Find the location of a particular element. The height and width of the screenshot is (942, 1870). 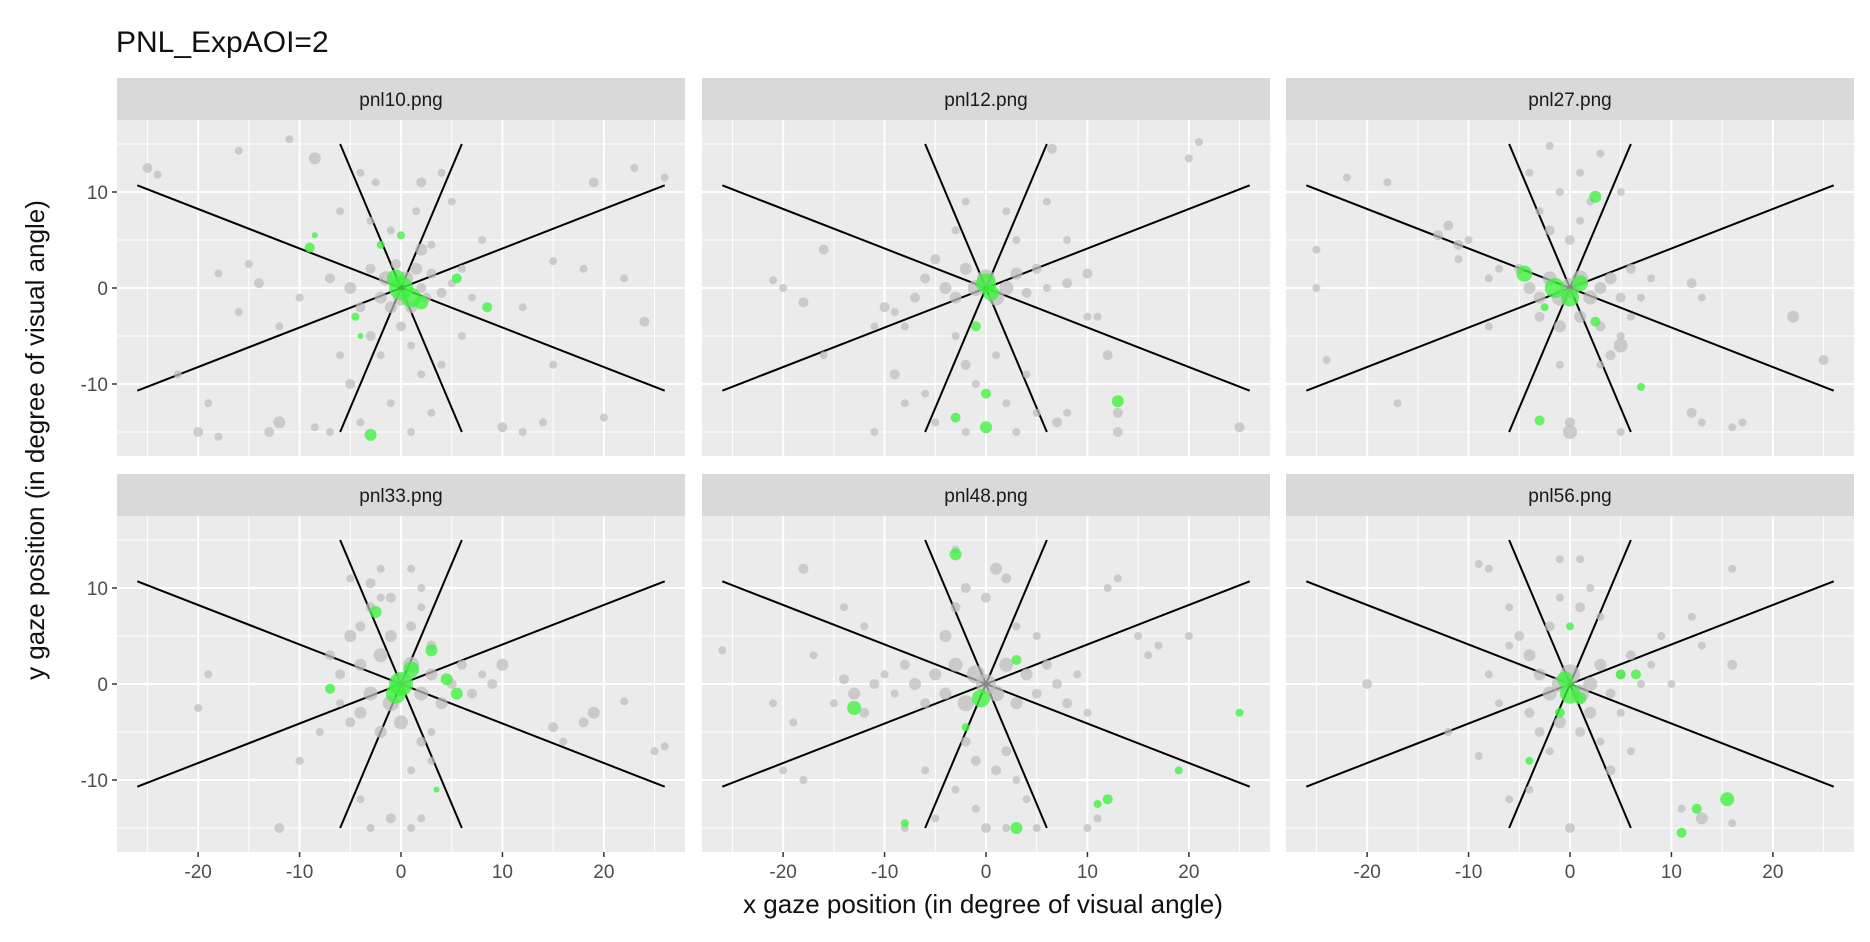

chart-title: PNL_ExpAOI=2 is located at coordinates (222, 42).